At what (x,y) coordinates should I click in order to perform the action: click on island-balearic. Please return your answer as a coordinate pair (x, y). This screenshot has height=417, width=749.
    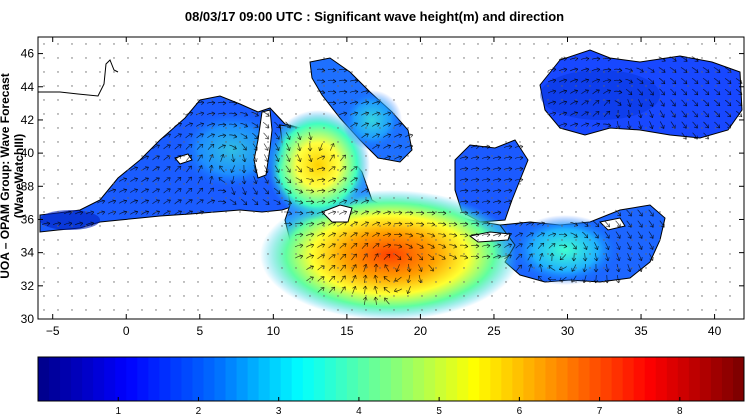
    Looking at the image, I should click on (183, 159).